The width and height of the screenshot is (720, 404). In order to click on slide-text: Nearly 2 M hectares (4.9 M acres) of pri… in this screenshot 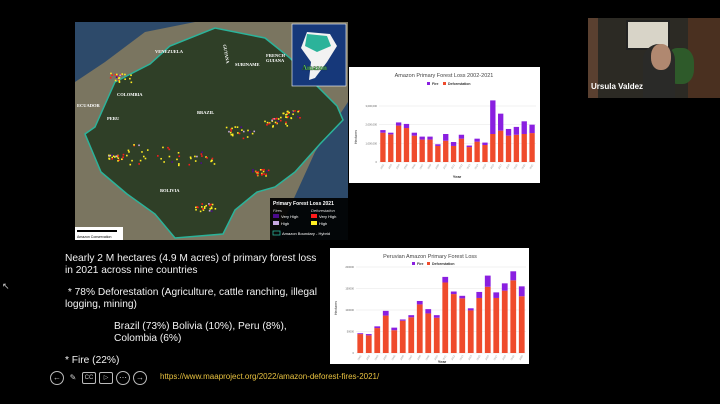, I will do `click(191, 310)`.